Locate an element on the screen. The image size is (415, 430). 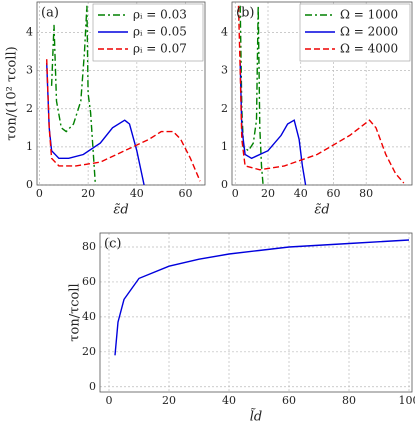
x-tick-label: 100 is located at coordinates (407, 400).